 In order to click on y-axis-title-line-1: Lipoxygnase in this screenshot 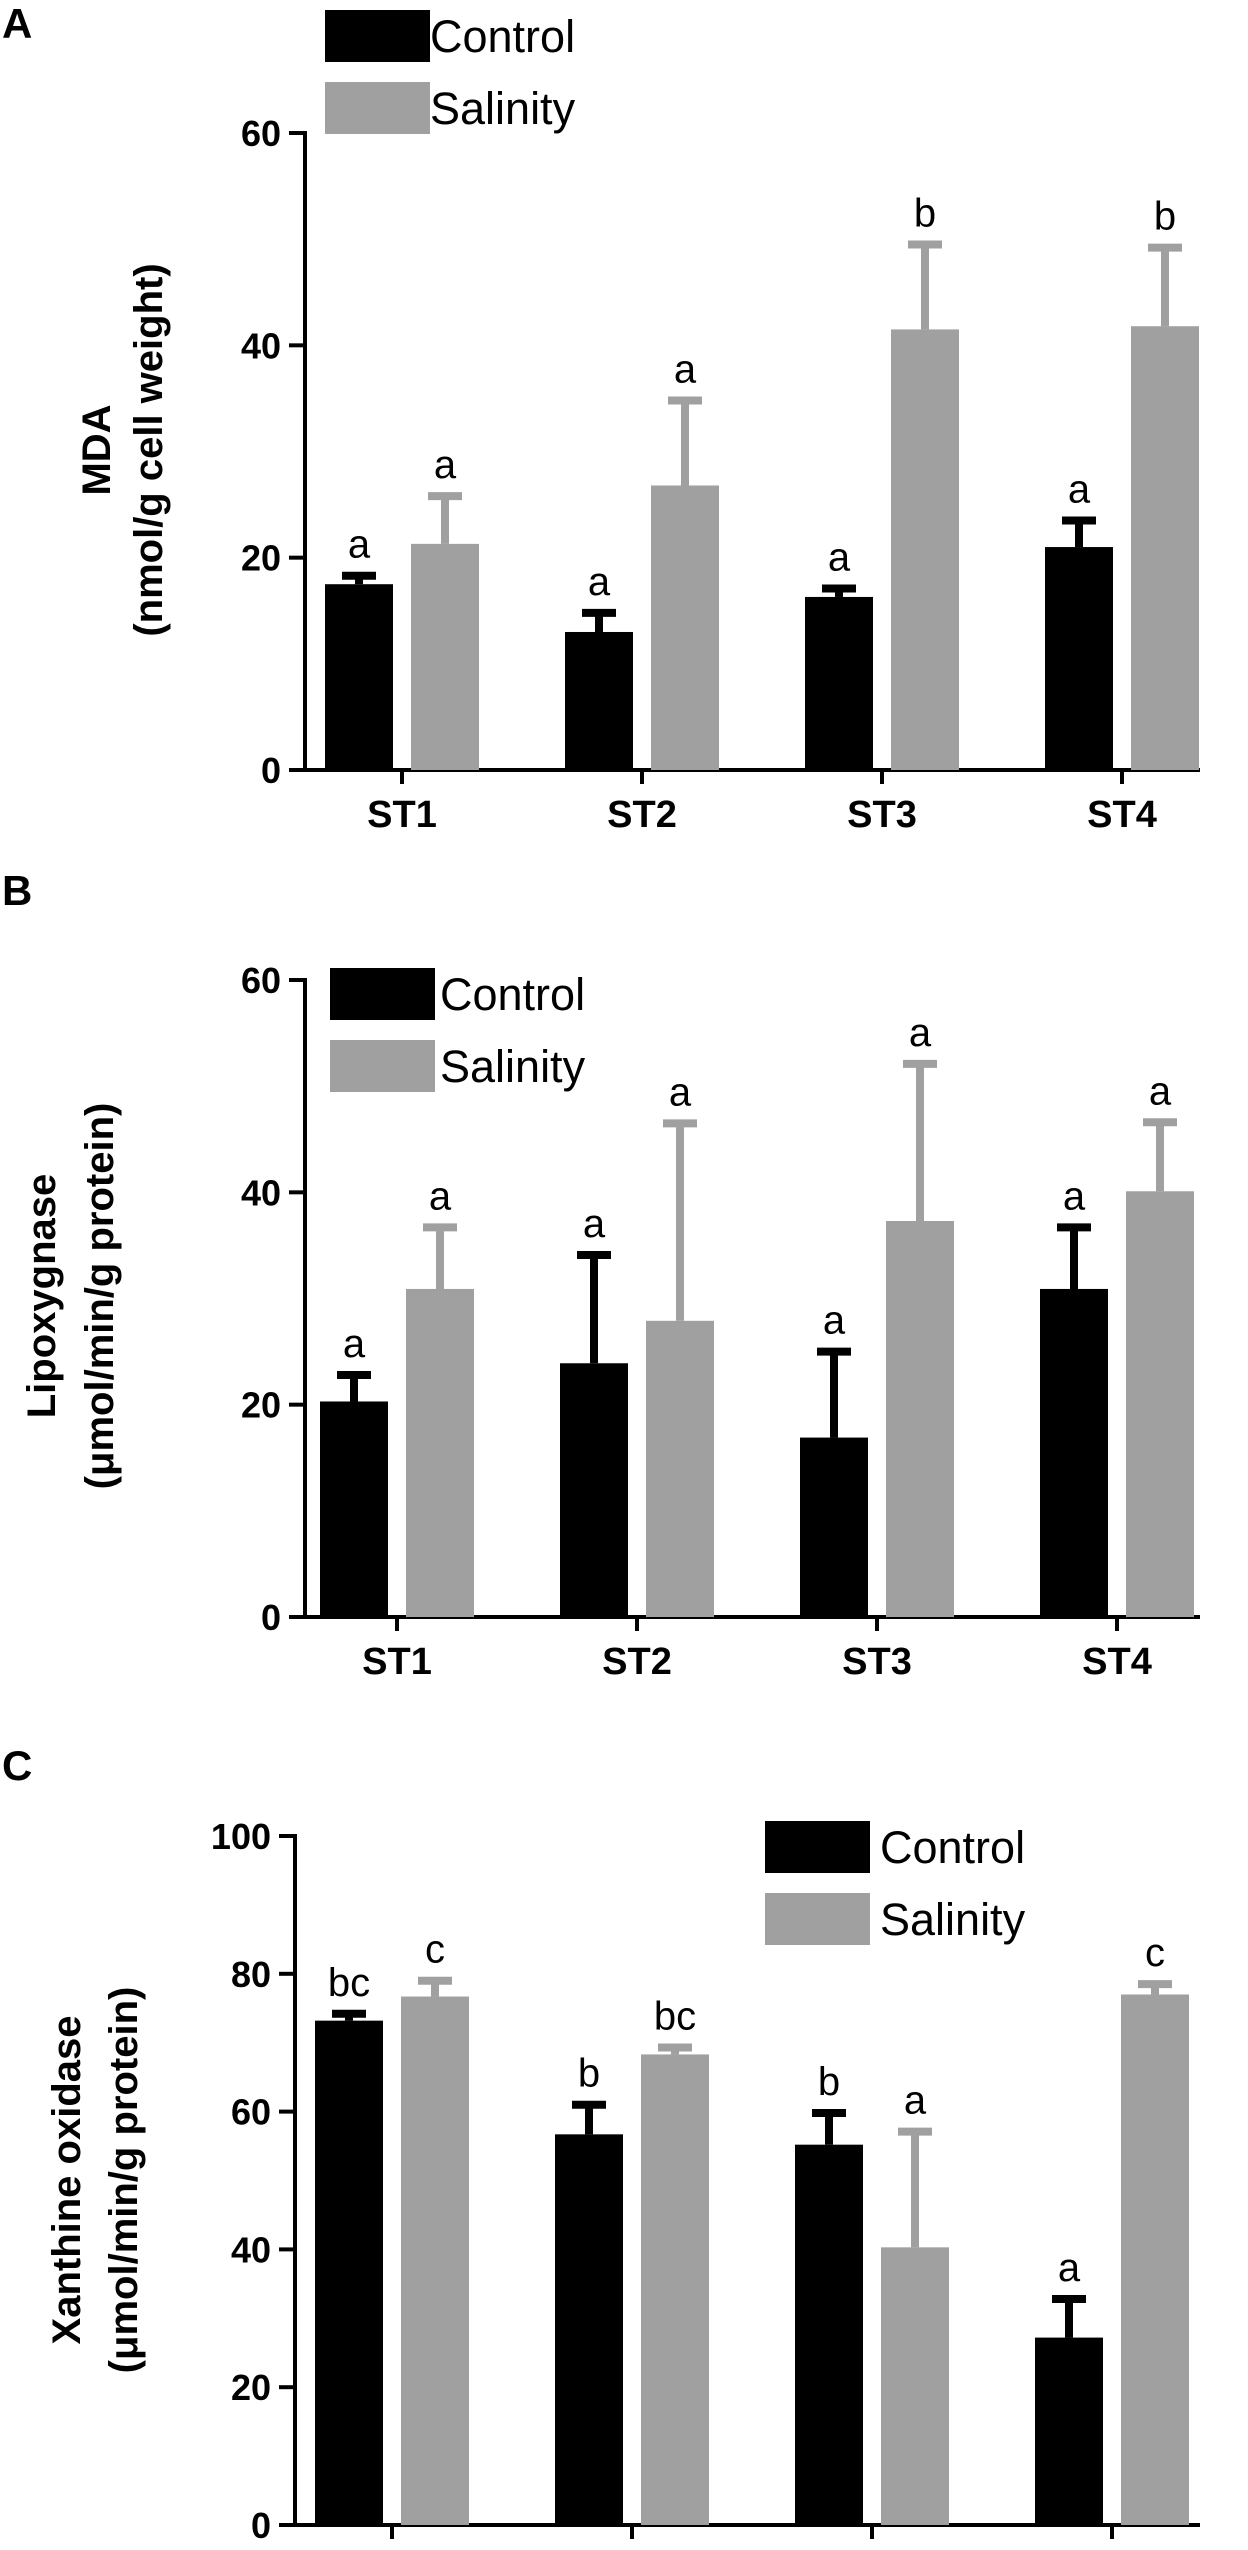, I will do `click(42, 1296)`.